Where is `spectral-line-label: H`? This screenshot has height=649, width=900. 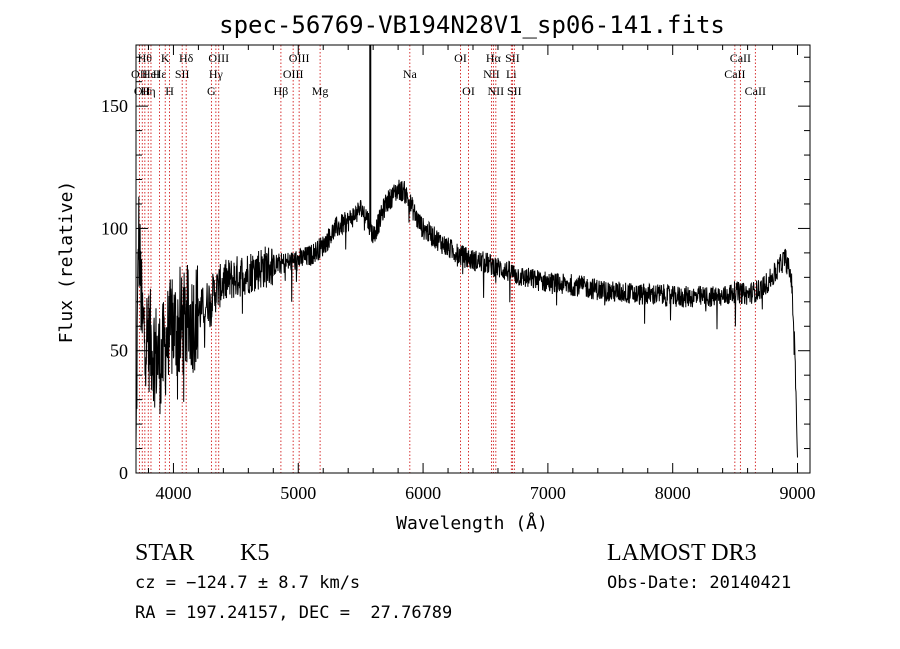
spectral-line-label: H is located at coordinates (169, 91).